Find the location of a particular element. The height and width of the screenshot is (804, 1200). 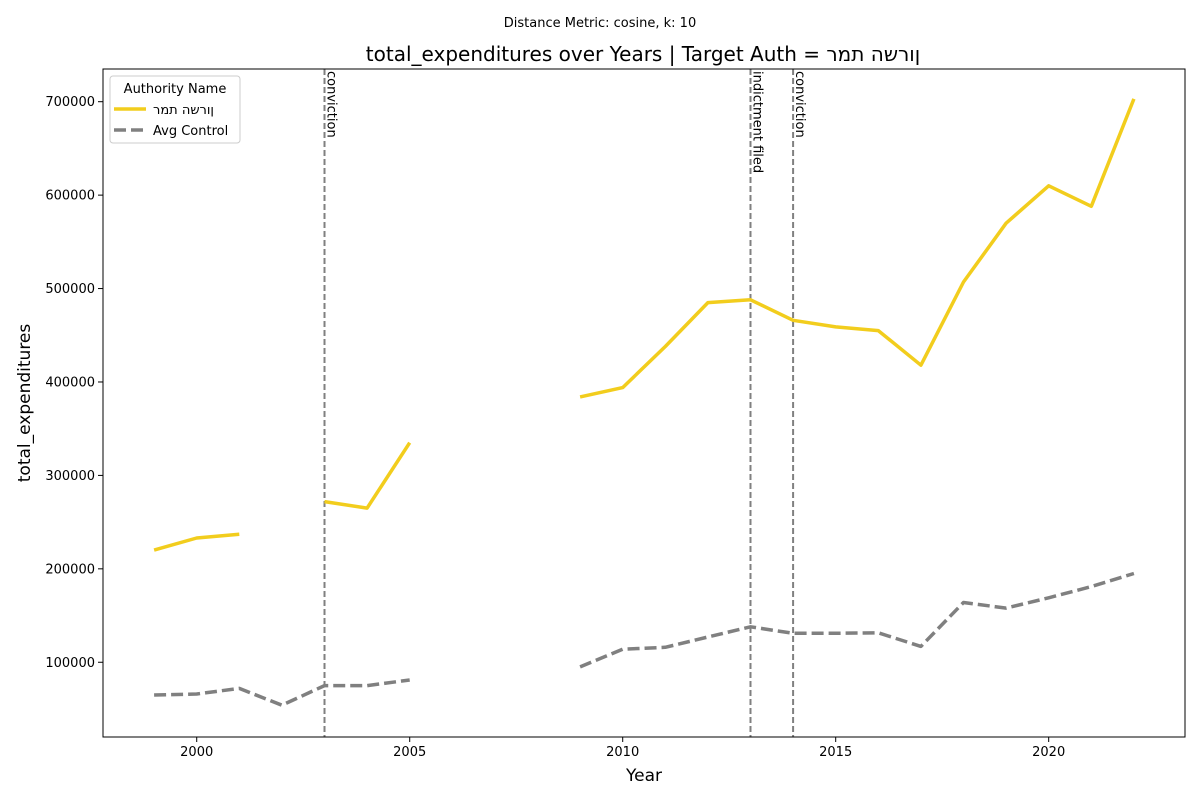

y-tick-label: 700000 is located at coordinates (70, 102).